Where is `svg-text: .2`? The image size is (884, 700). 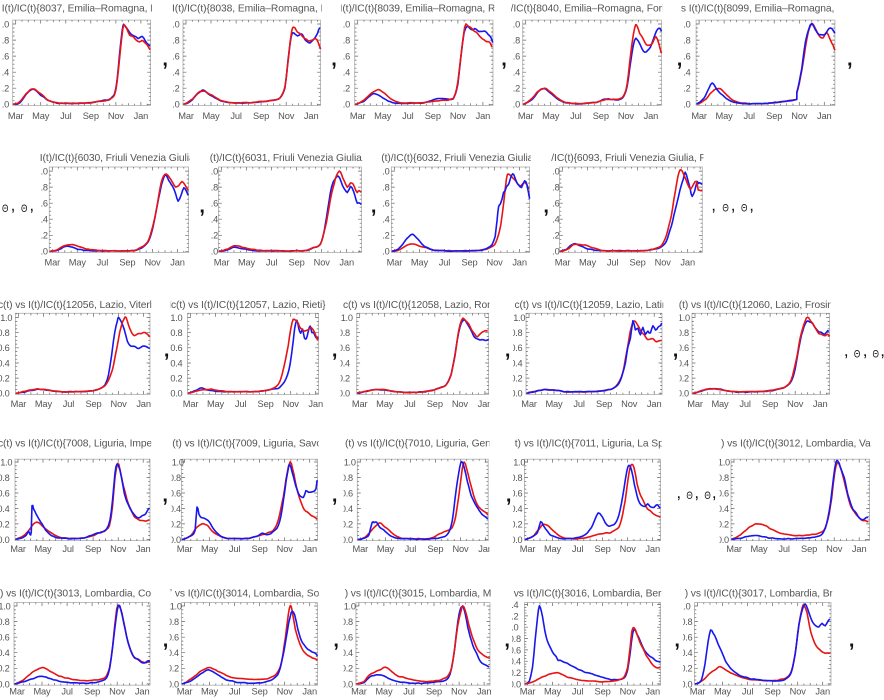
svg-text: .2 is located at coordinates (175, 89).